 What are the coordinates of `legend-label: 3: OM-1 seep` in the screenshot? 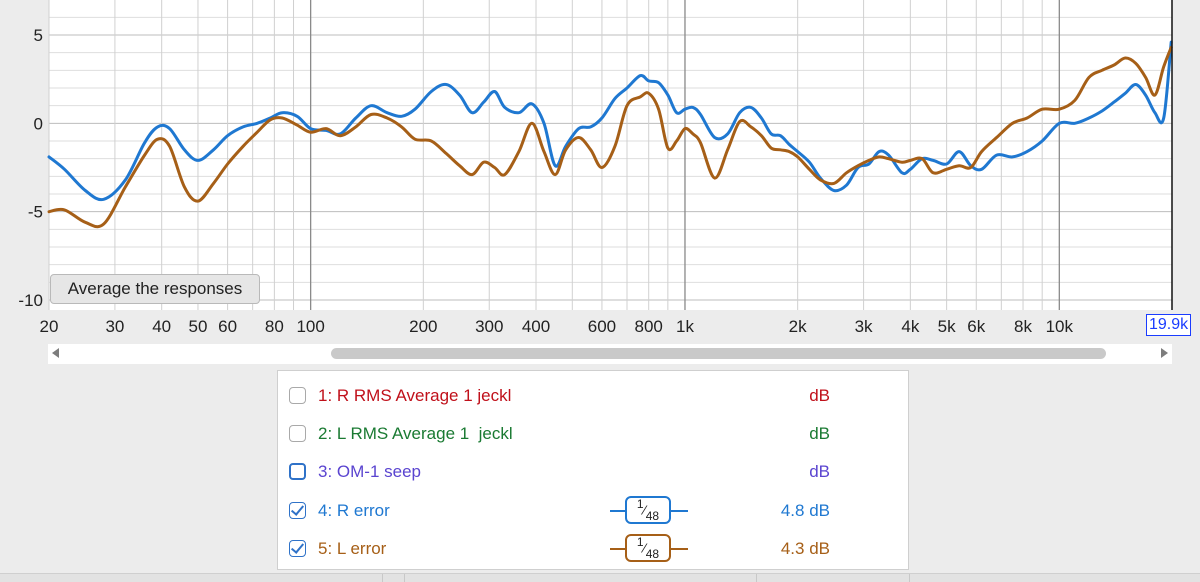 It's located at (369, 471).